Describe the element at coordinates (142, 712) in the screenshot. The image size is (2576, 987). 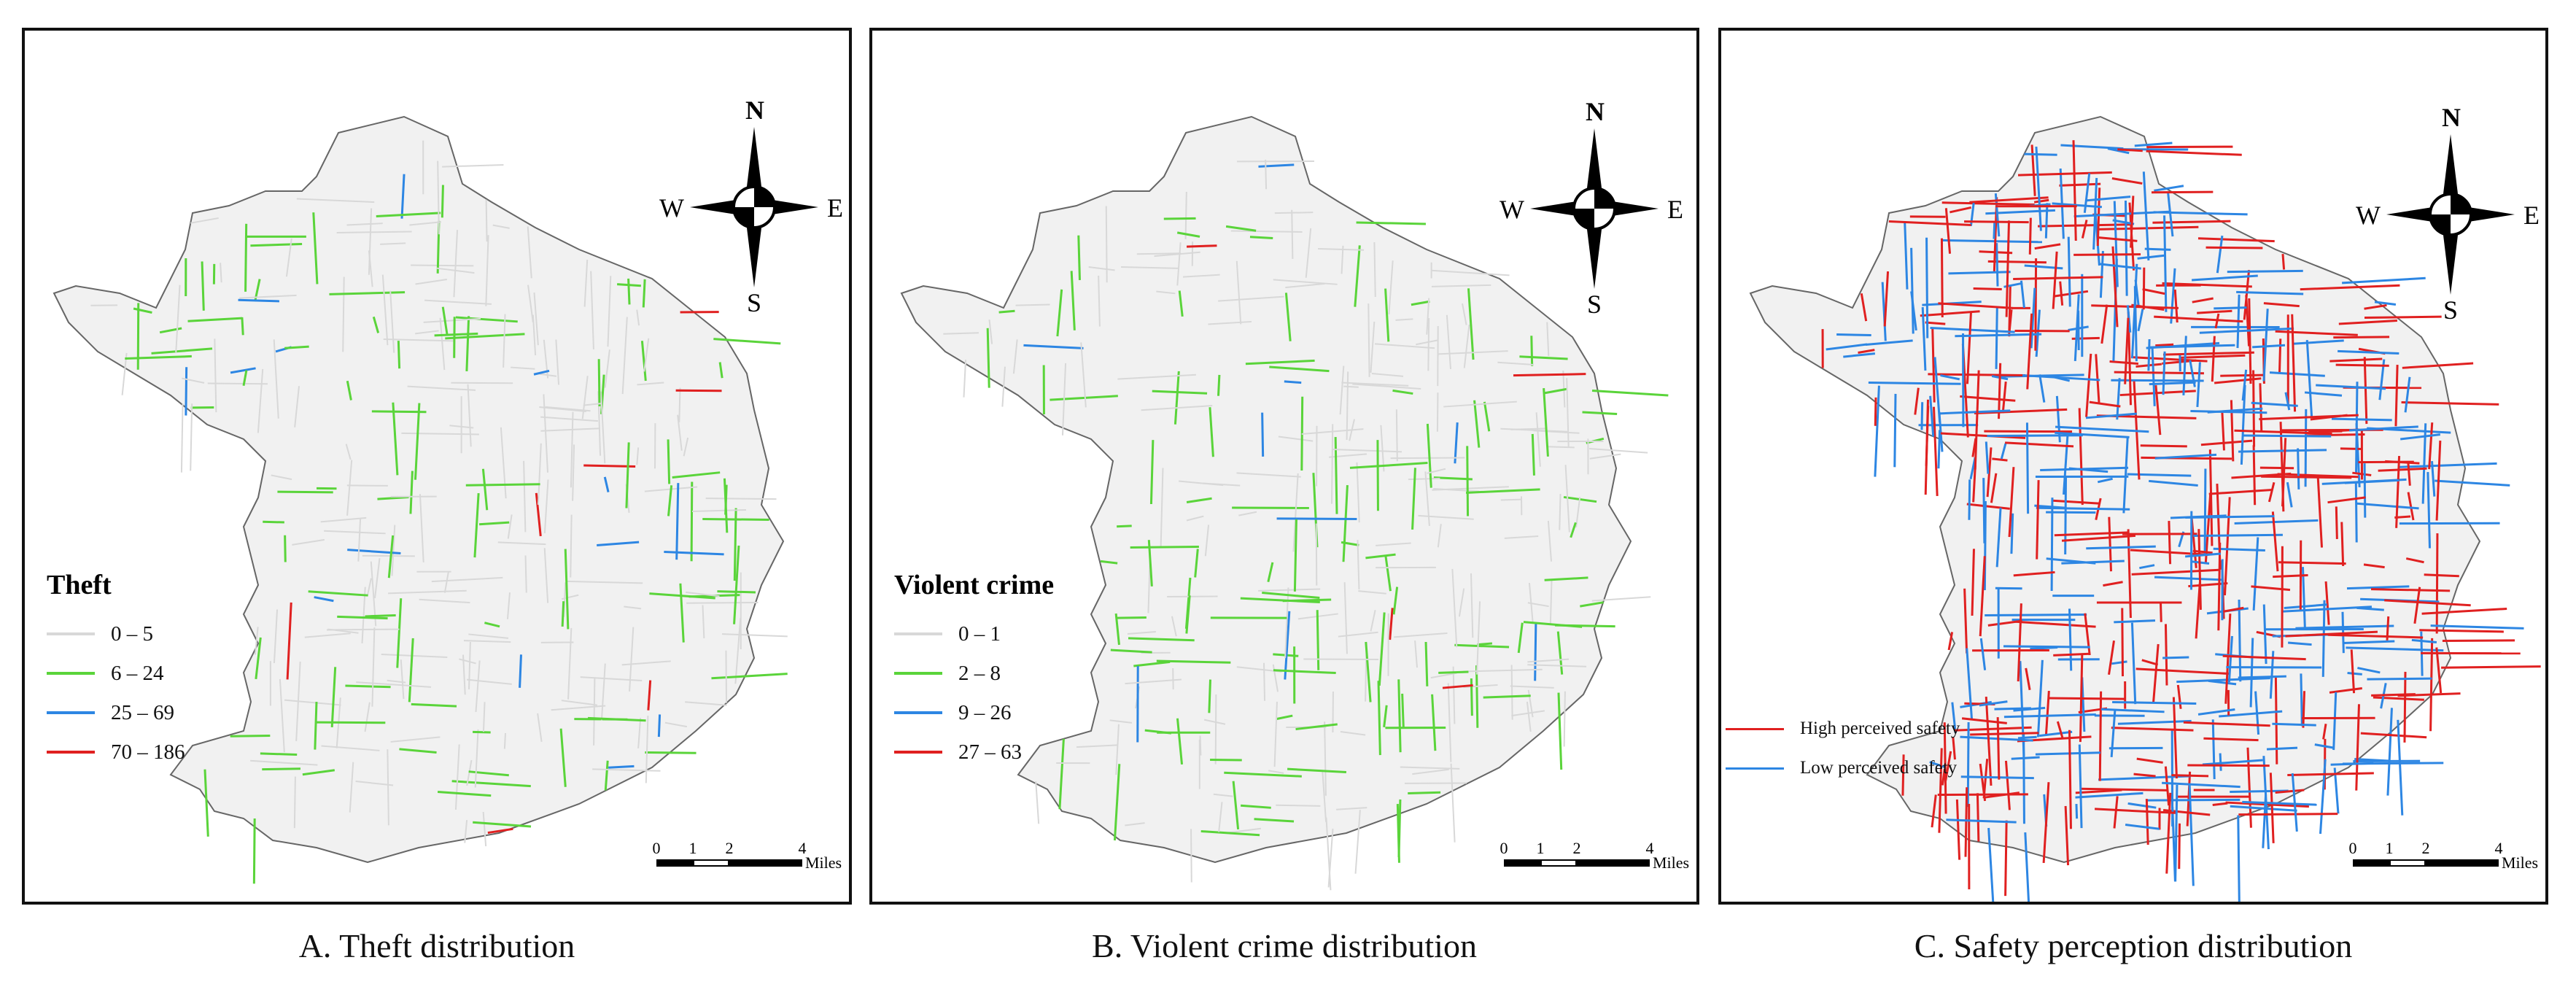
I see `legend-label: 25 – 69` at that location.